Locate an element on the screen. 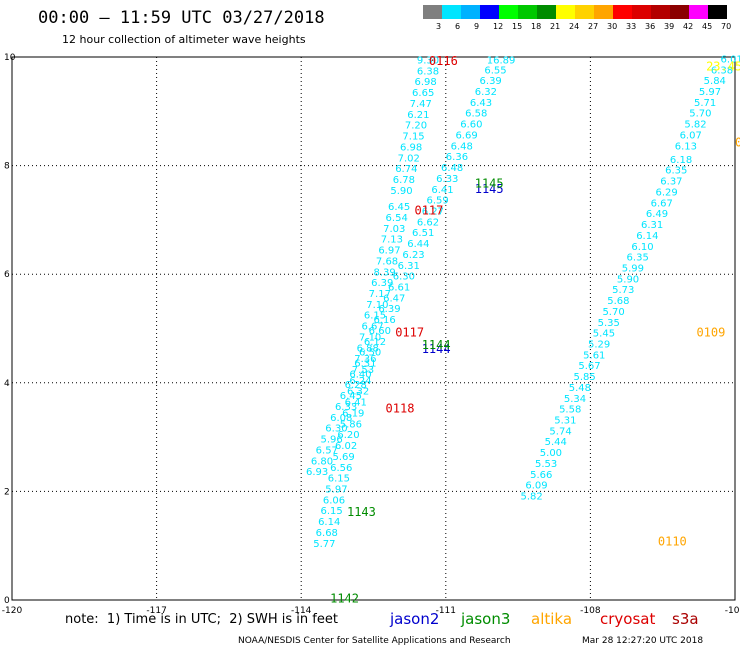 Image resolution: width=740 pixels, height=650 pixels. satellite-legend-jason2: jason2 is located at coordinates (415, 619).